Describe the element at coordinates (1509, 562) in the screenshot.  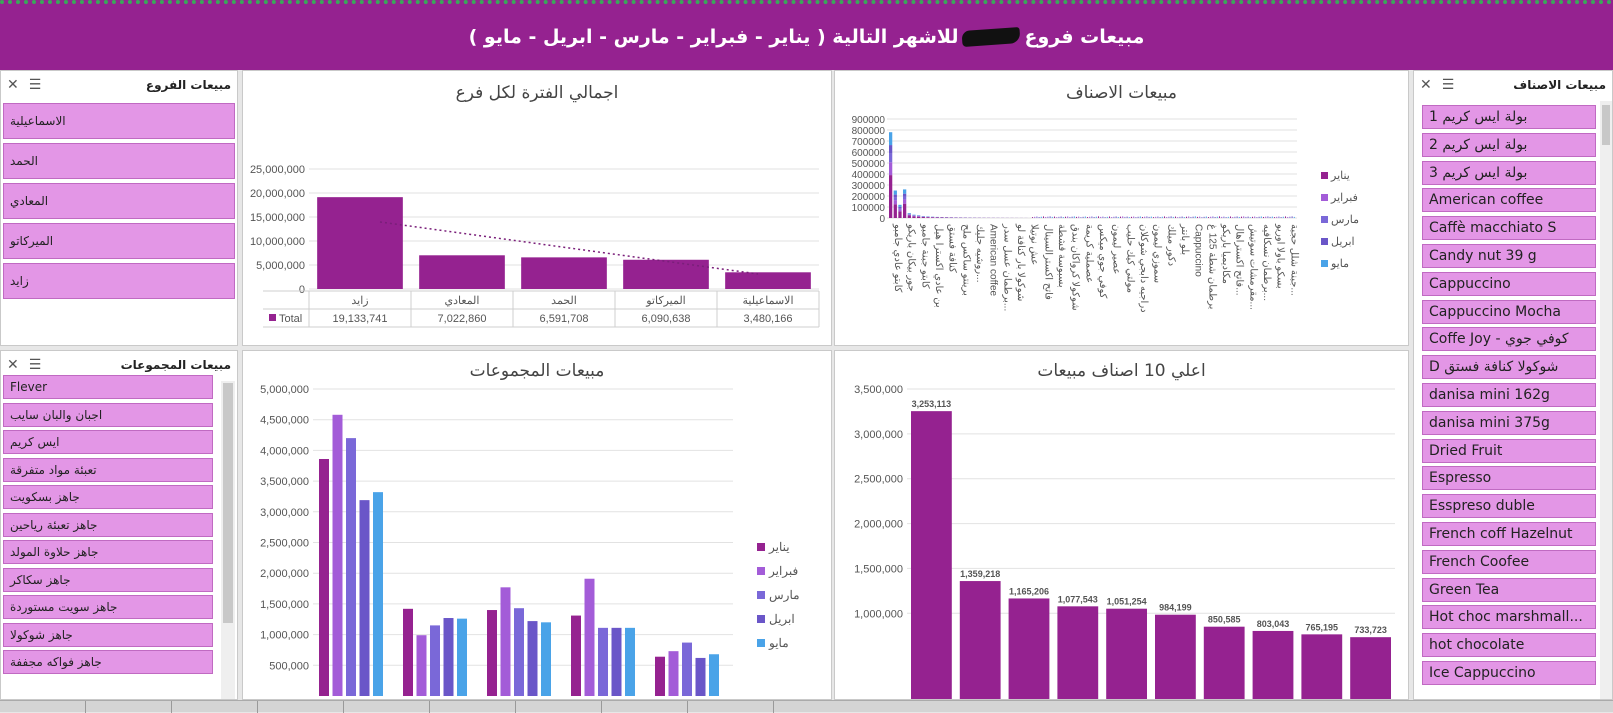
I see `slicer-item: French Coofee` at that location.